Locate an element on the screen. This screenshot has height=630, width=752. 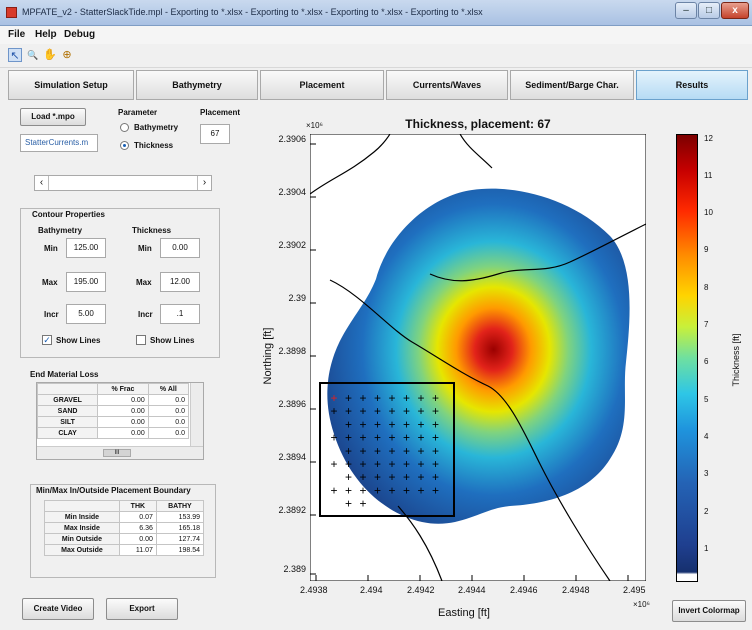
radio-thickness is located at coordinates (124, 145).